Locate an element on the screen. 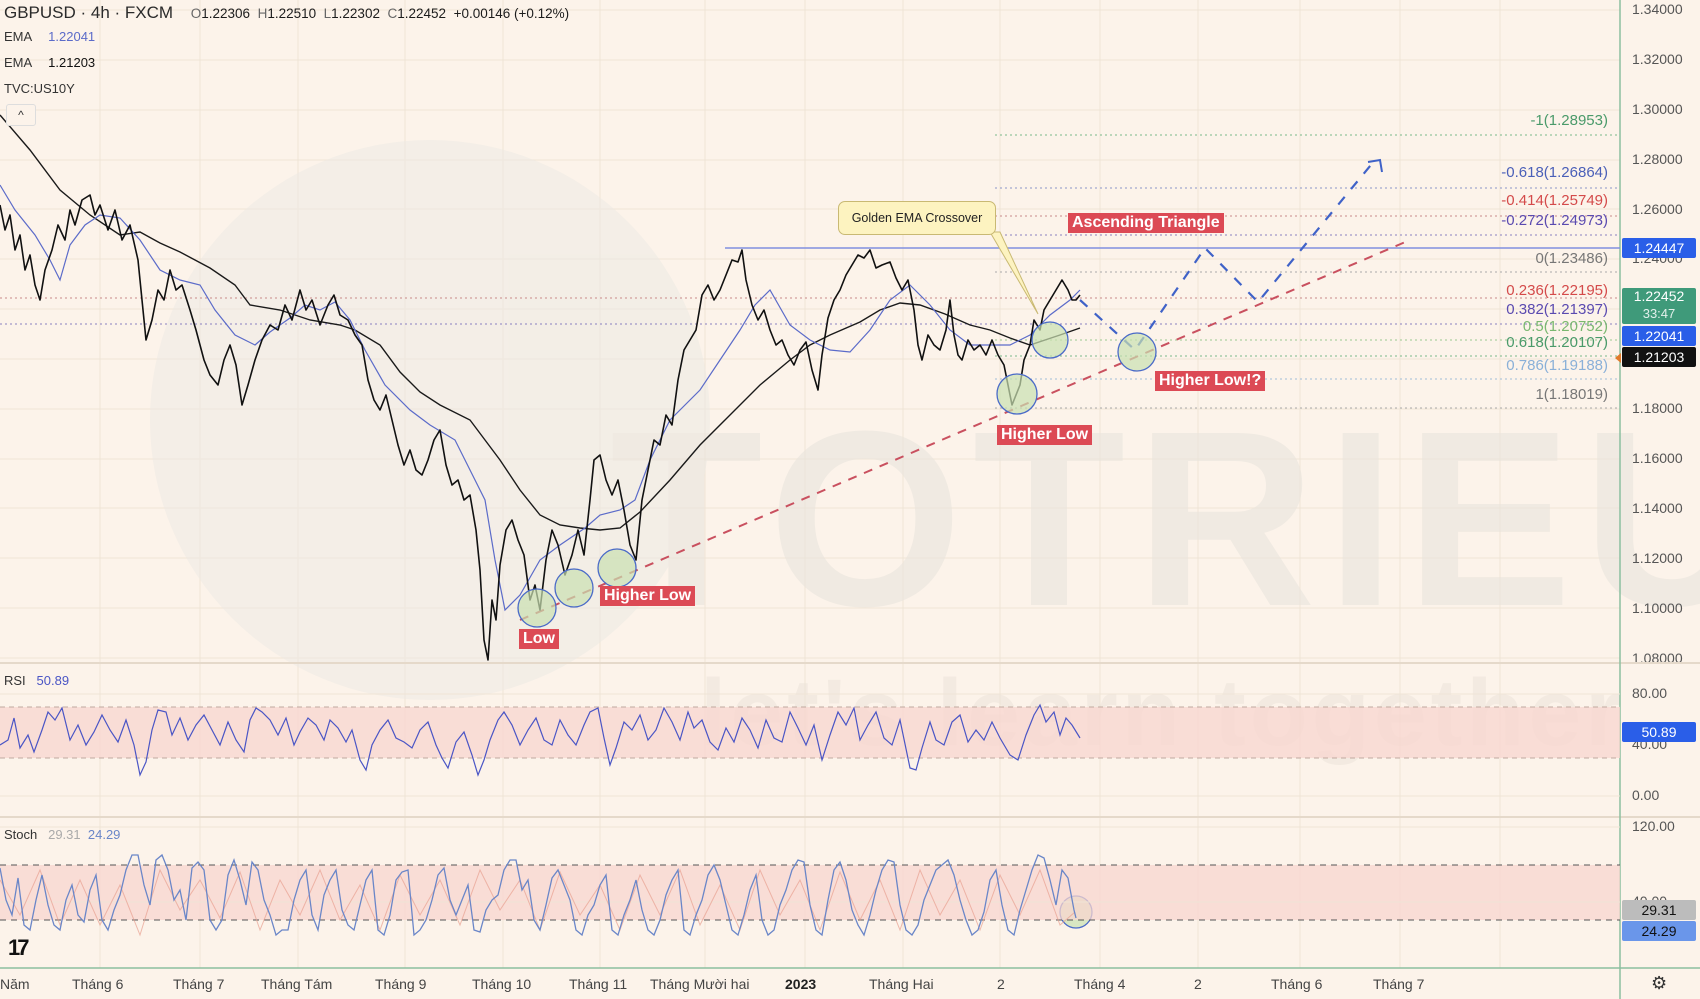 The image size is (1700, 999). ema-fast-legend: EMA 1.22041 is located at coordinates (50, 36).